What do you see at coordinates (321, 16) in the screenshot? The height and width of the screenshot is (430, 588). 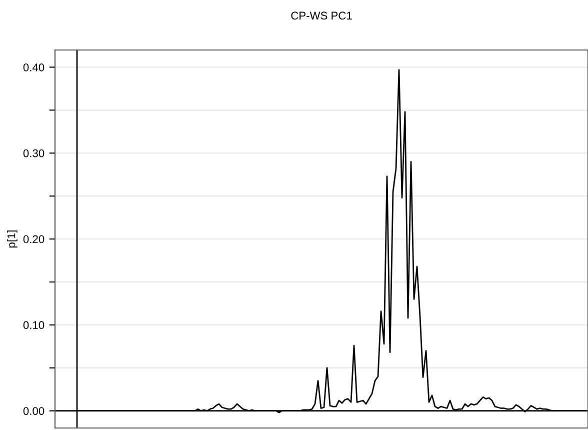 I see `chart-title: CP-WS PC1` at bounding box center [321, 16].